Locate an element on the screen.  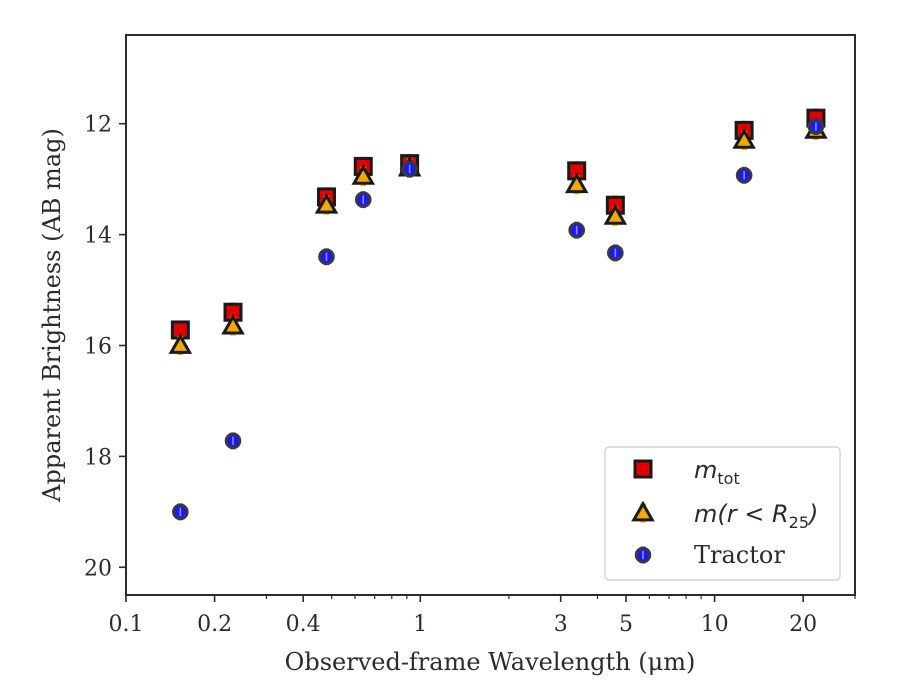
x-tick-label: 5 is located at coordinates (626, 624).